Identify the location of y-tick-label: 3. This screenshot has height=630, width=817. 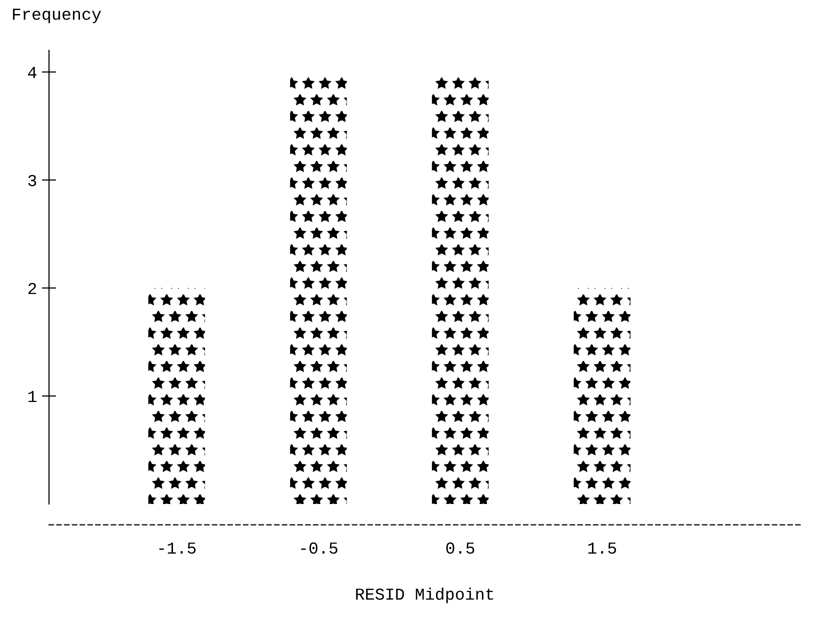
(32, 180).